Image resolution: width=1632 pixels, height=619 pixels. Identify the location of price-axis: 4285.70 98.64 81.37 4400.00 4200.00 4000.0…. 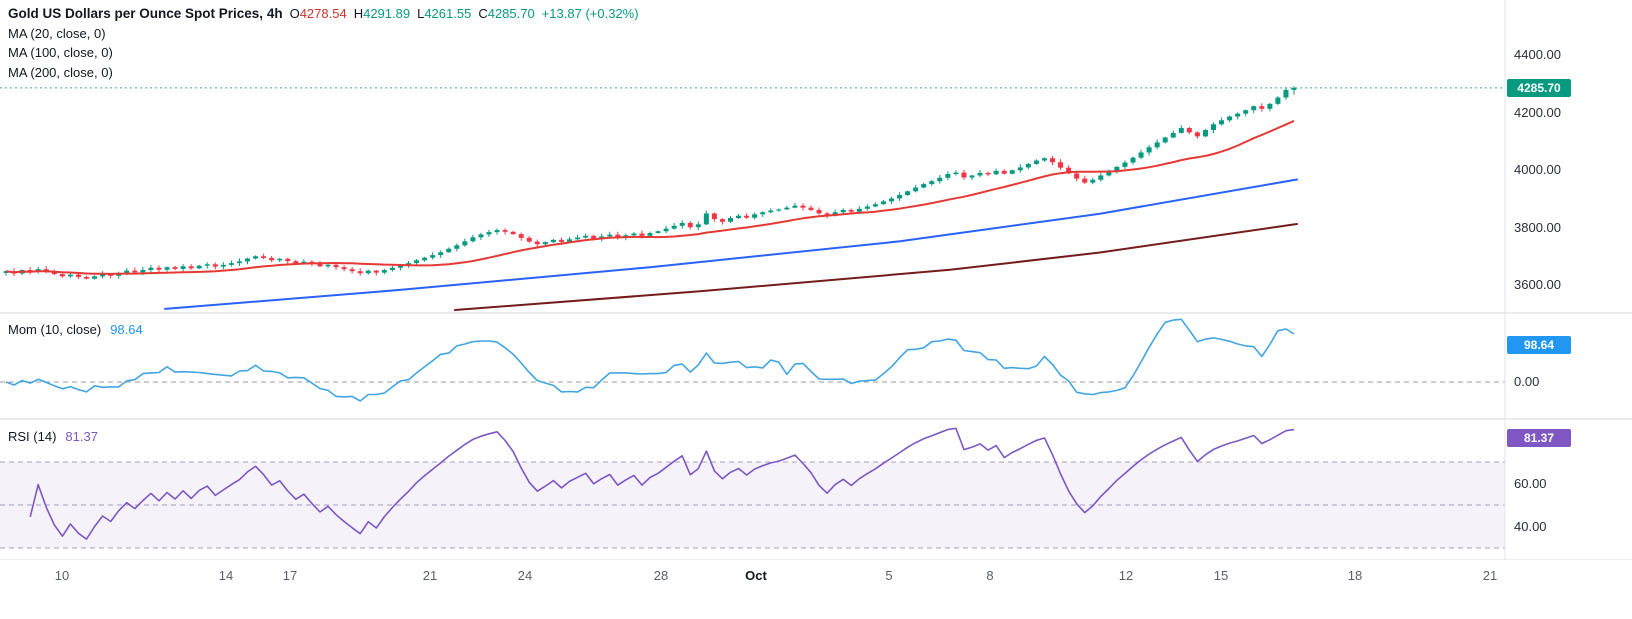
(1568, 280).